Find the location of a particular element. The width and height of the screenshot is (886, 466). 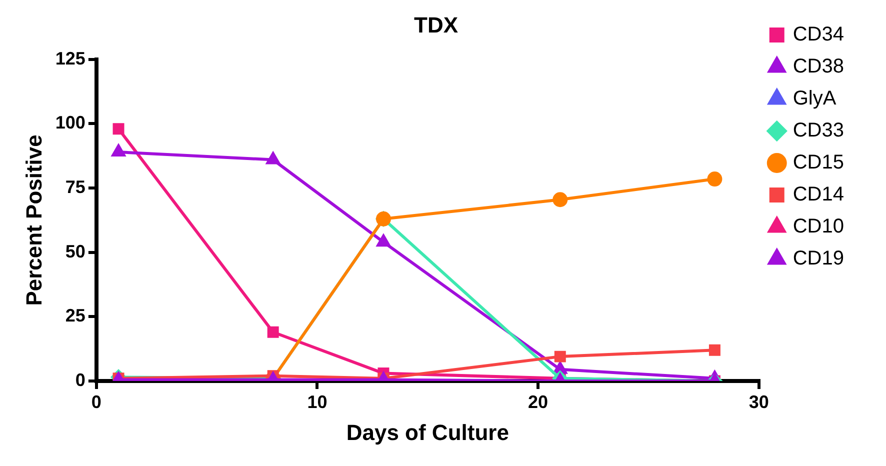

legend-label: CD38 is located at coordinates (818, 67).